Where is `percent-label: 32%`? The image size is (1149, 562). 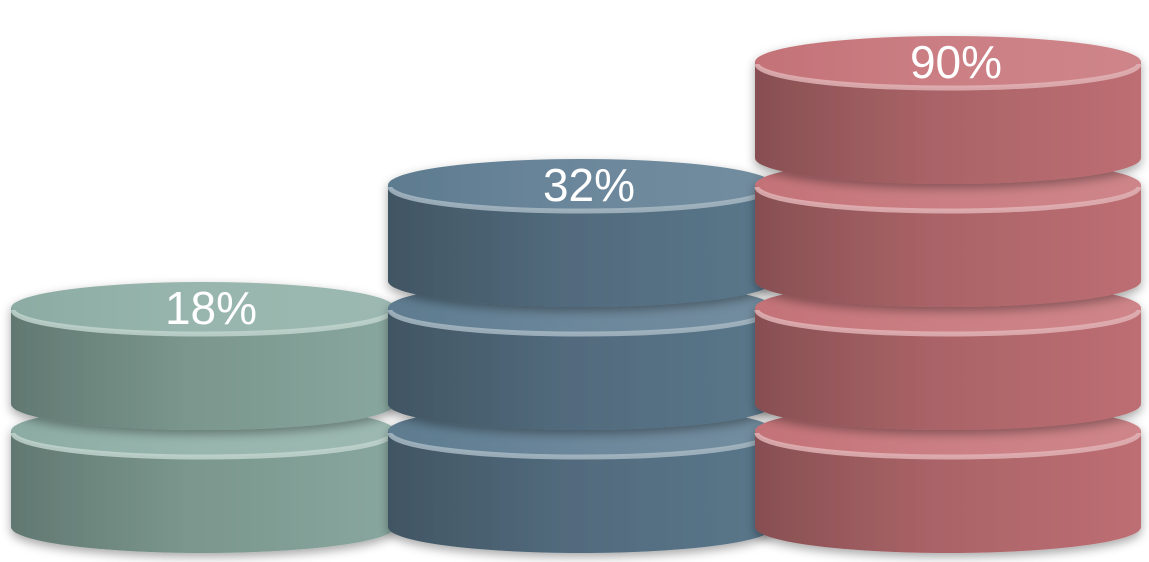 percent-label: 32% is located at coordinates (589, 185).